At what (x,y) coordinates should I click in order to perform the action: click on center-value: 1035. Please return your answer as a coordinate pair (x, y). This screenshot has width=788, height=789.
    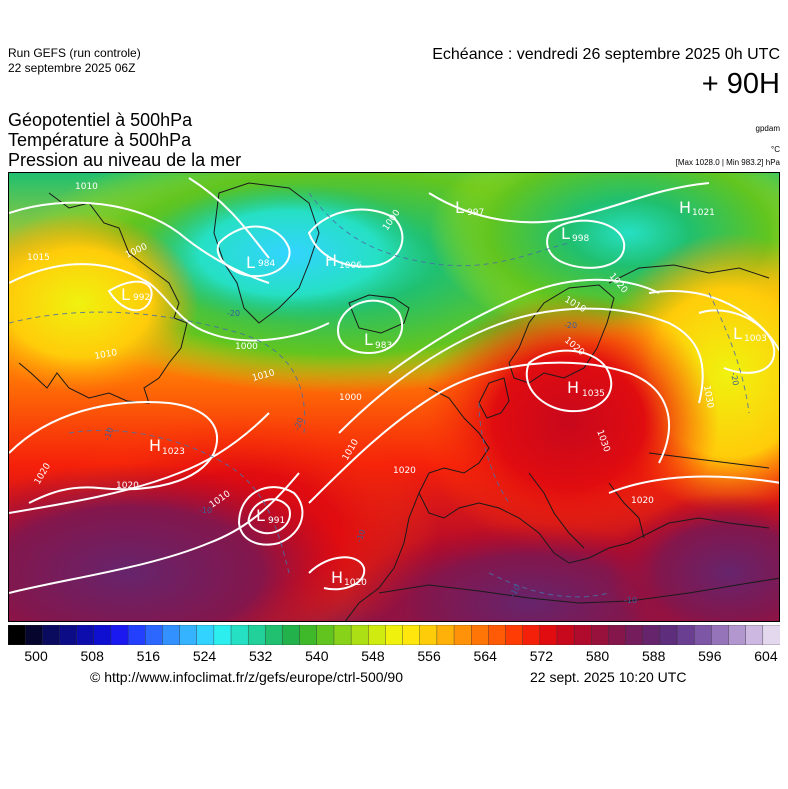
    Looking at the image, I should click on (593, 394).